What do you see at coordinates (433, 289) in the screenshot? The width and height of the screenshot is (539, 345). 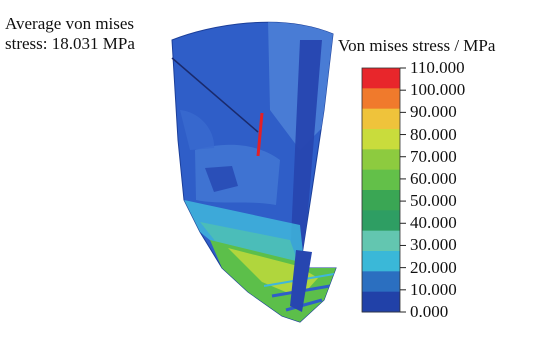 I see `legend-tick-label: 10.000` at bounding box center [433, 289].